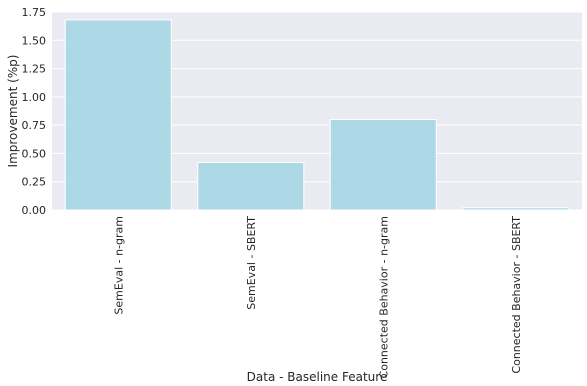 The image size is (587, 386). I want to click on y-tick-label: 0.75, so click(34, 125).